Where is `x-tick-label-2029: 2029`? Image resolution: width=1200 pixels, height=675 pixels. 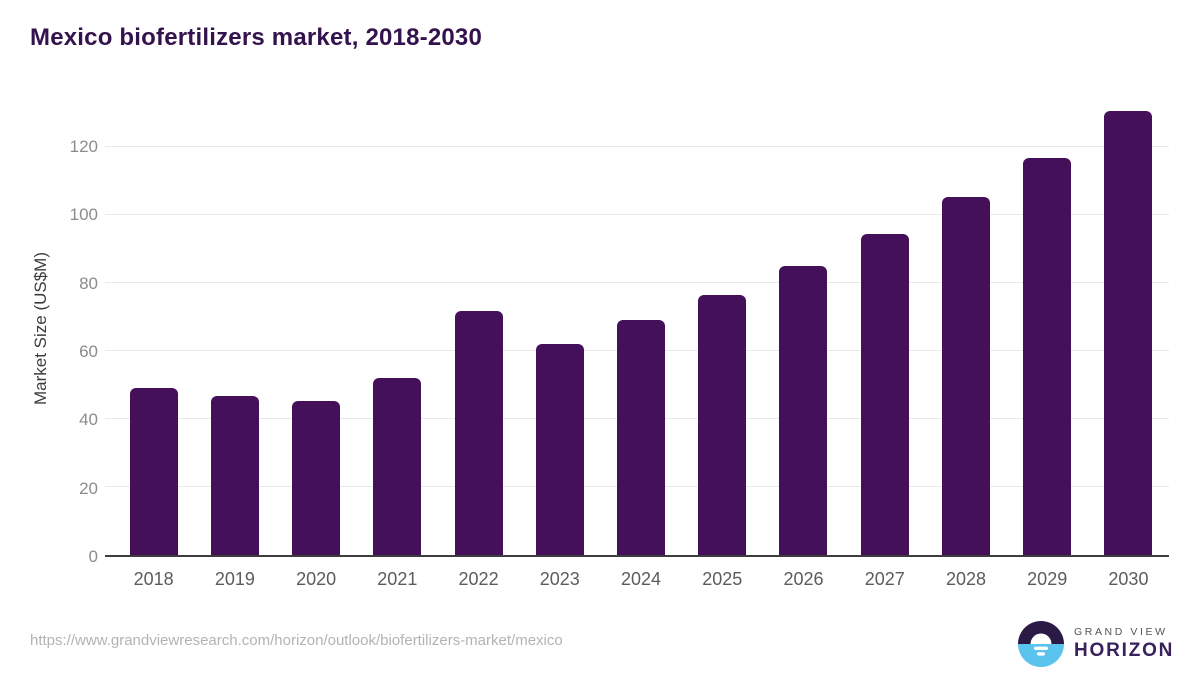
x-tick-label-2029: 2029 is located at coordinates (1047, 579).